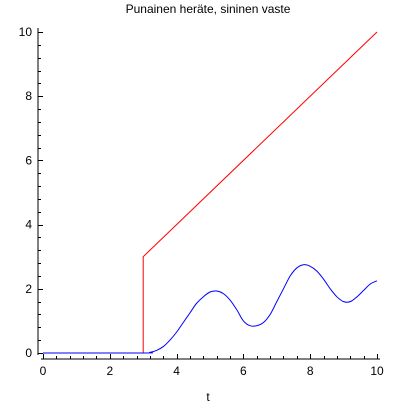 The height and width of the screenshot is (405, 405). What do you see at coordinates (28, 353) in the screenshot?
I see `y-tick-label: 0` at bounding box center [28, 353].